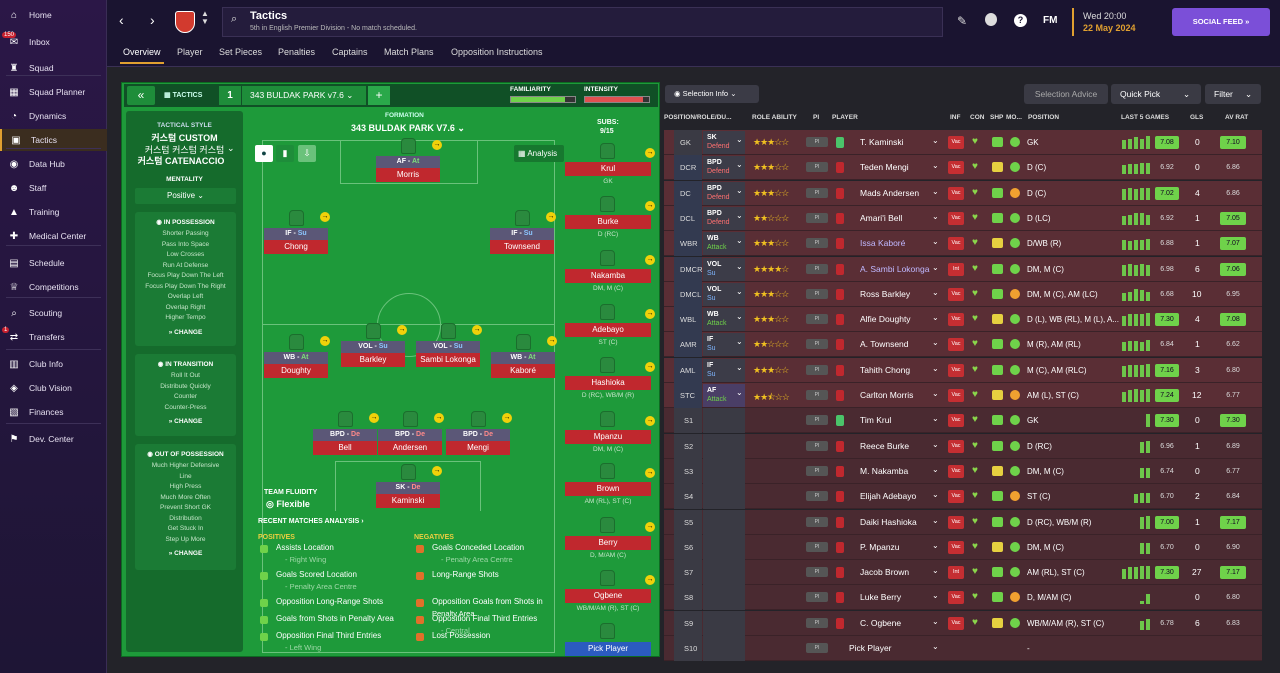 The height and width of the screenshot is (673, 1280). I want to click on fm-menu-button: FM, so click(1050, 20).